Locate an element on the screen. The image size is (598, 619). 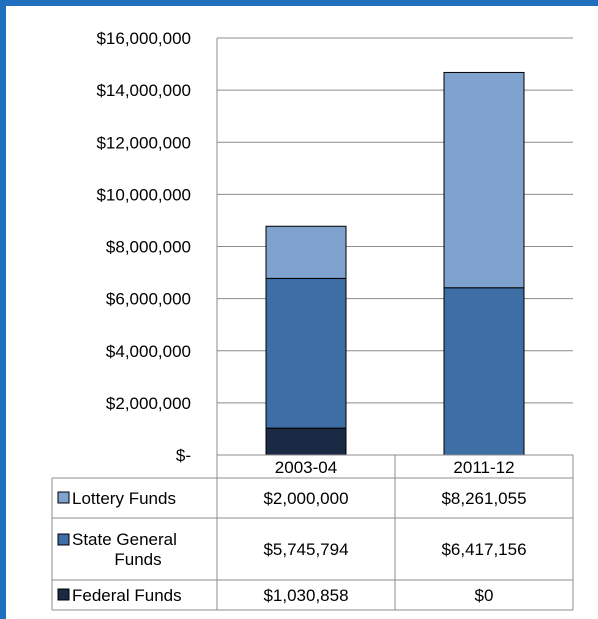
y-tick-label: $8,000,000 is located at coordinates (148, 247).